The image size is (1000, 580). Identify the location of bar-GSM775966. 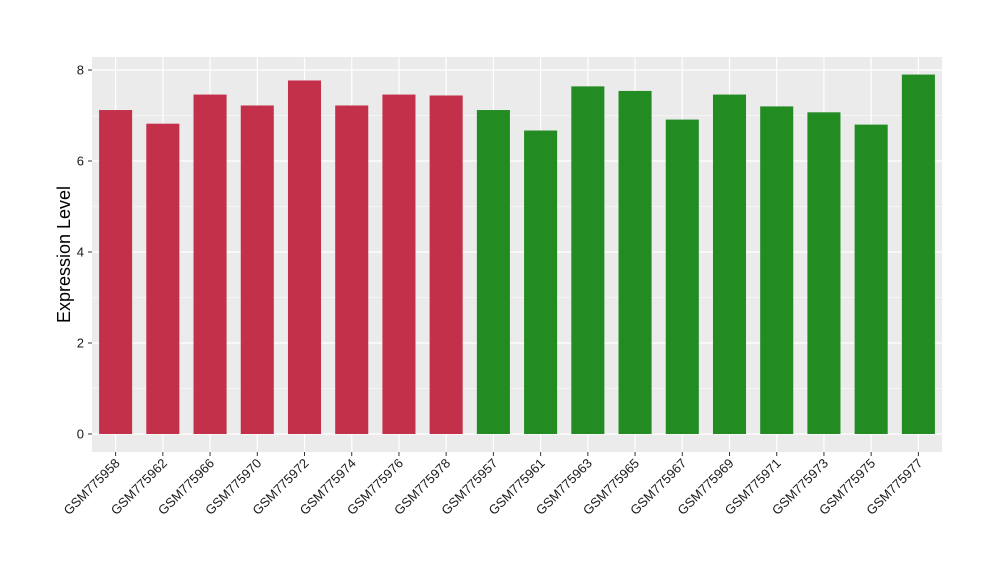
(210, 264).